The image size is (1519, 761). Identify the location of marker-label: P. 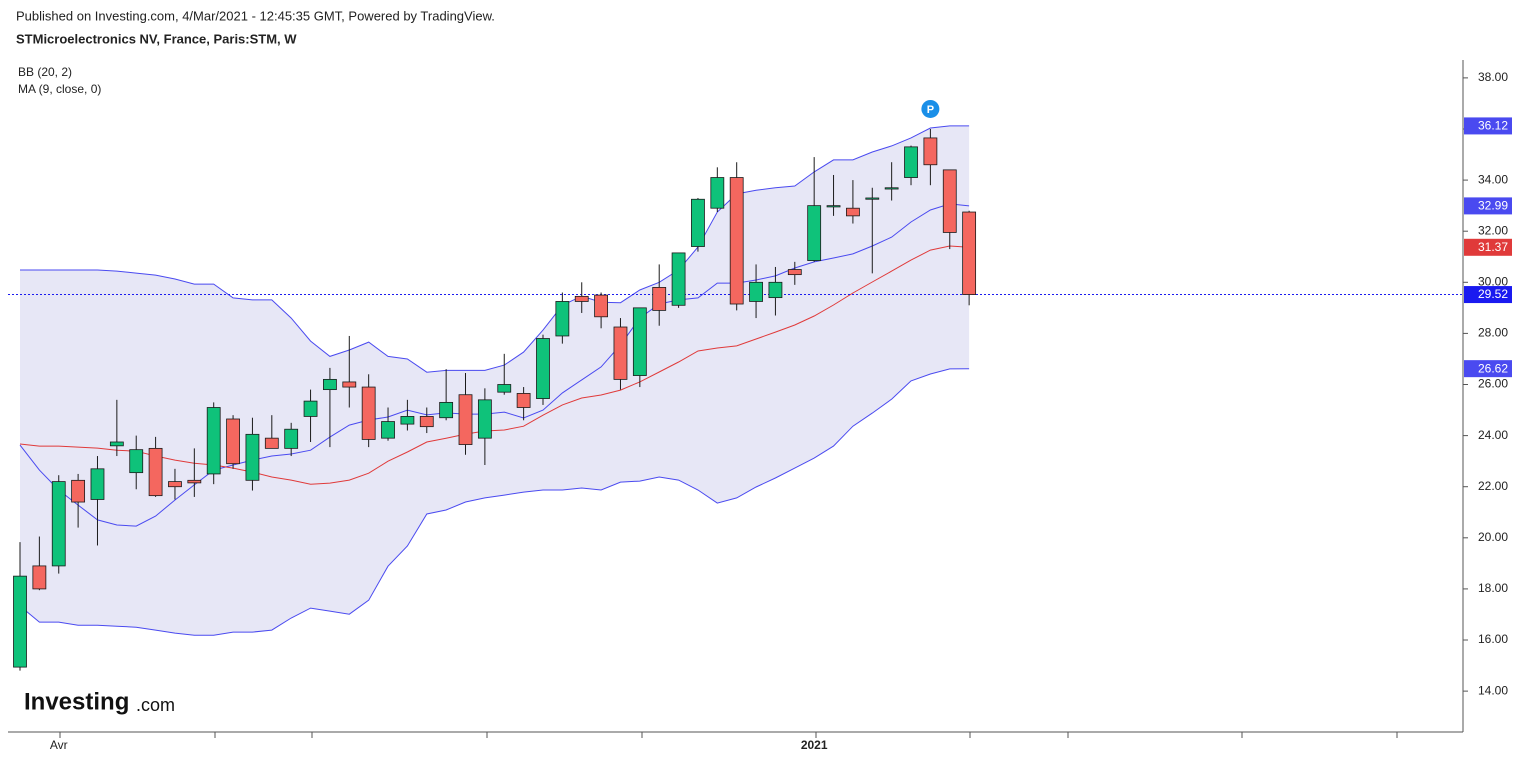
(930, 110).